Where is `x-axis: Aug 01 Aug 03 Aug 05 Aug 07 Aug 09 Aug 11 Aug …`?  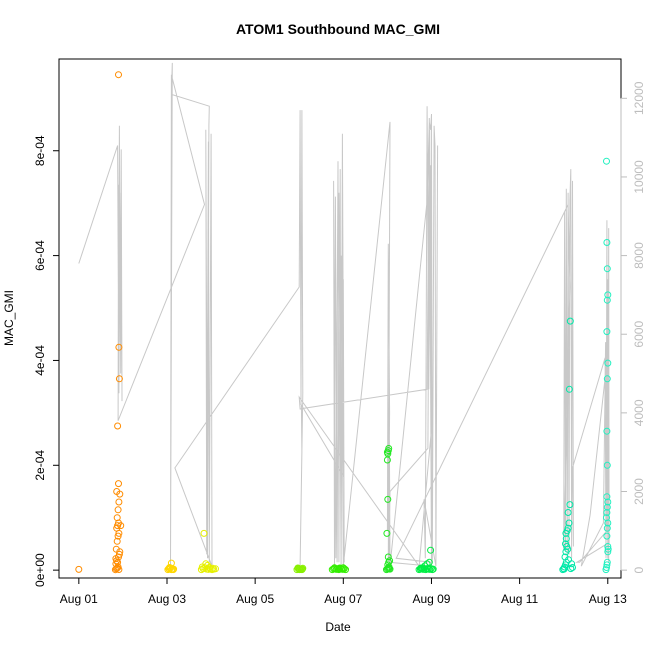 x-axis: Aug 01 Aug 03 Aug 05 Aug 07 Aug 09 Aug 11 Aug … is located at coordinates (343, 591).